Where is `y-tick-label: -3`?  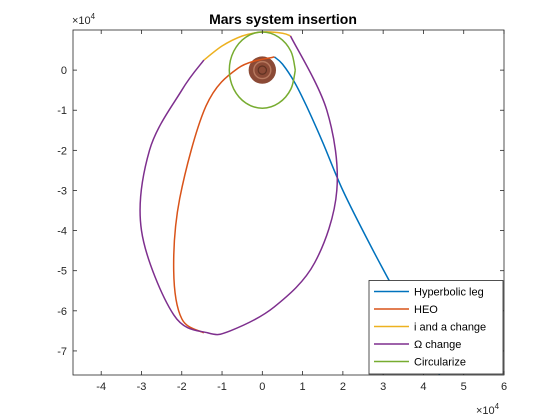
y-tick-label: -3 is located at coordinates (62, 191).